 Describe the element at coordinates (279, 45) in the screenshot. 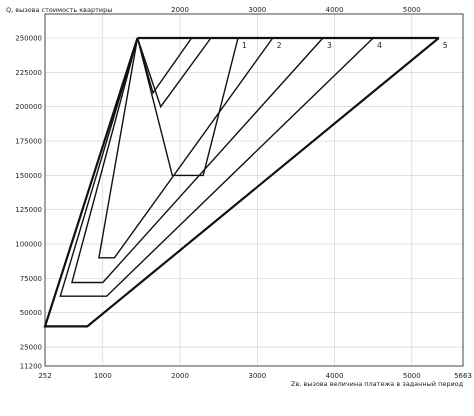

I see `series-label: 2` at that location.